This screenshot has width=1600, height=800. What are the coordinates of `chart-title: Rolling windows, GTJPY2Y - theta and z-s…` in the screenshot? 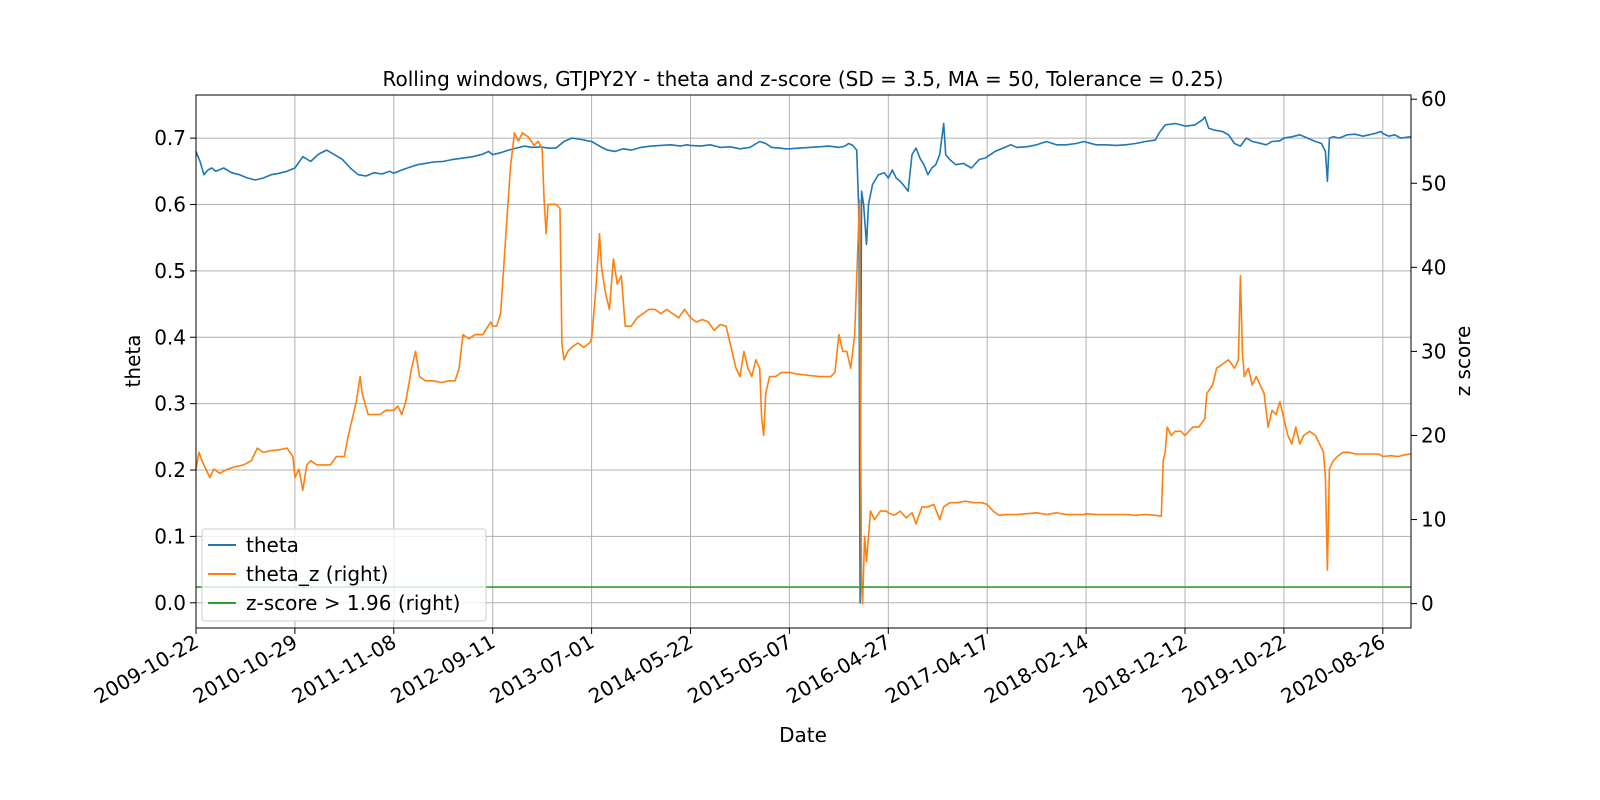 It's located at (803, 79).